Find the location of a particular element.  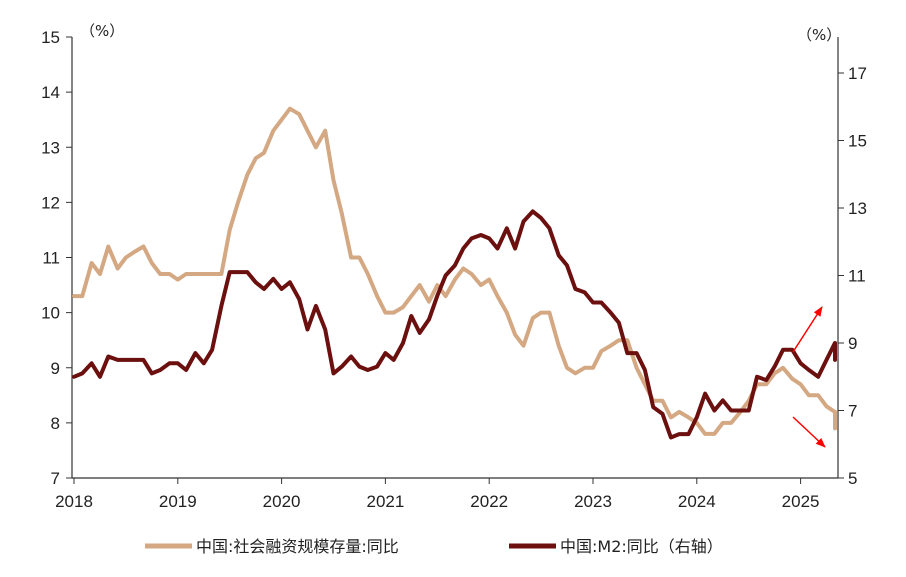

annotation-arrow-up is located at coordinates (807, 329).